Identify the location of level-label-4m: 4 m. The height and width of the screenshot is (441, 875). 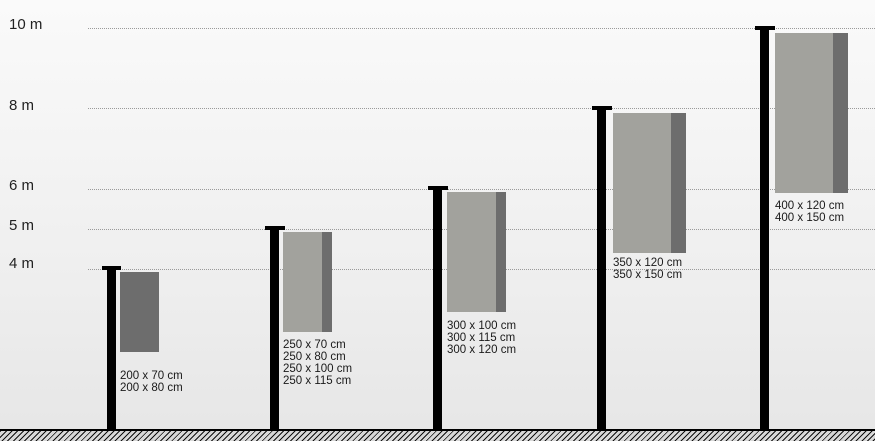
(22, 263).